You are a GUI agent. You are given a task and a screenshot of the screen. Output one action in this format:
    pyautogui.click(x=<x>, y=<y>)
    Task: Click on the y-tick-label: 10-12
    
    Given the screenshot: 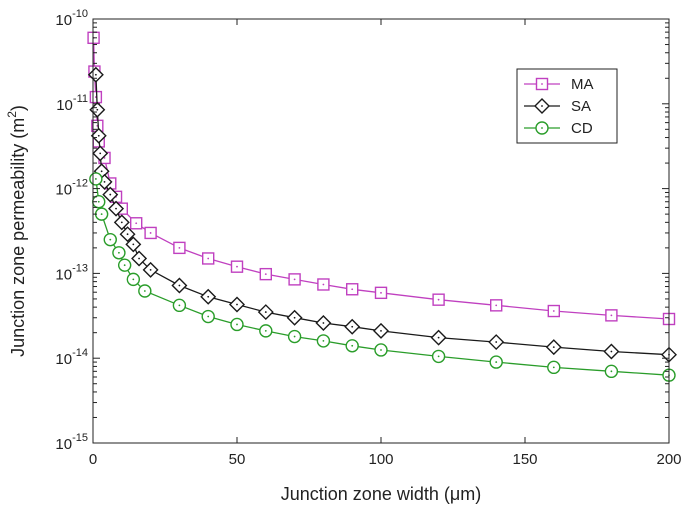 What is the action you would take?
    pyautogui.click(x=71, y=188)
    